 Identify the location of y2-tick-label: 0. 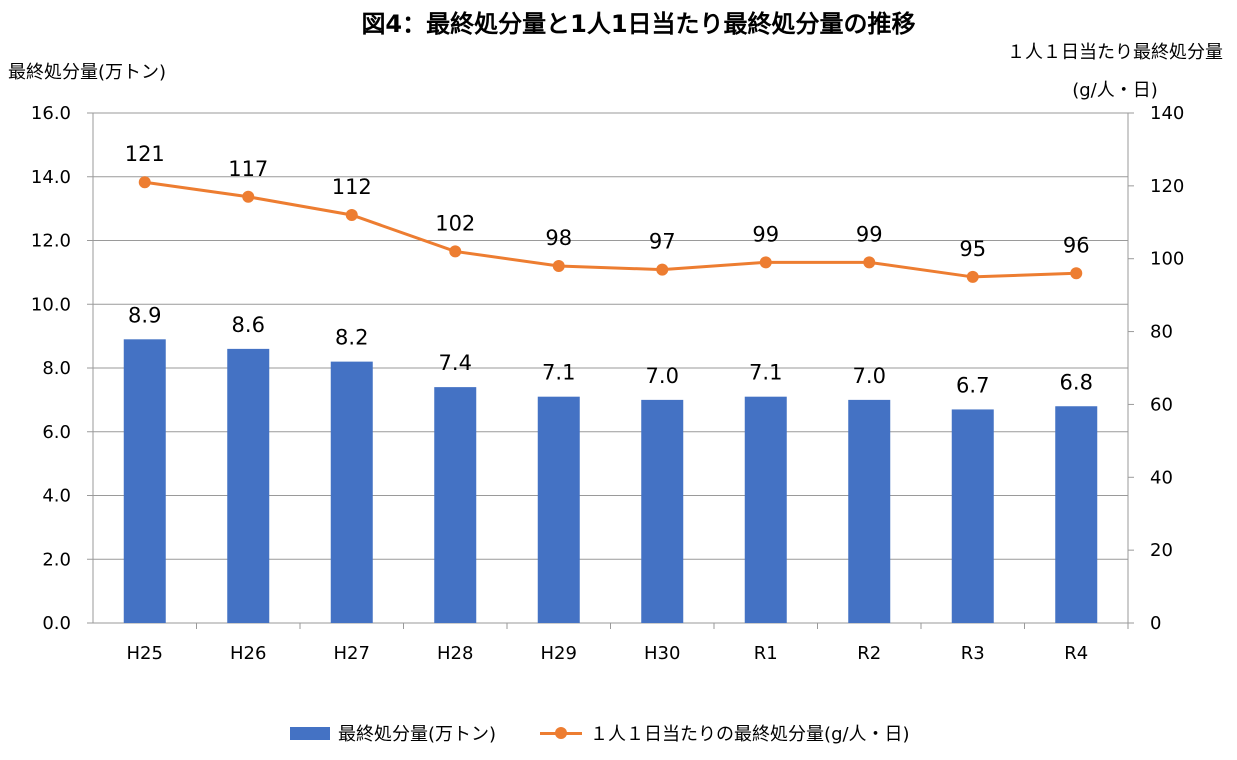
(1155, 623).